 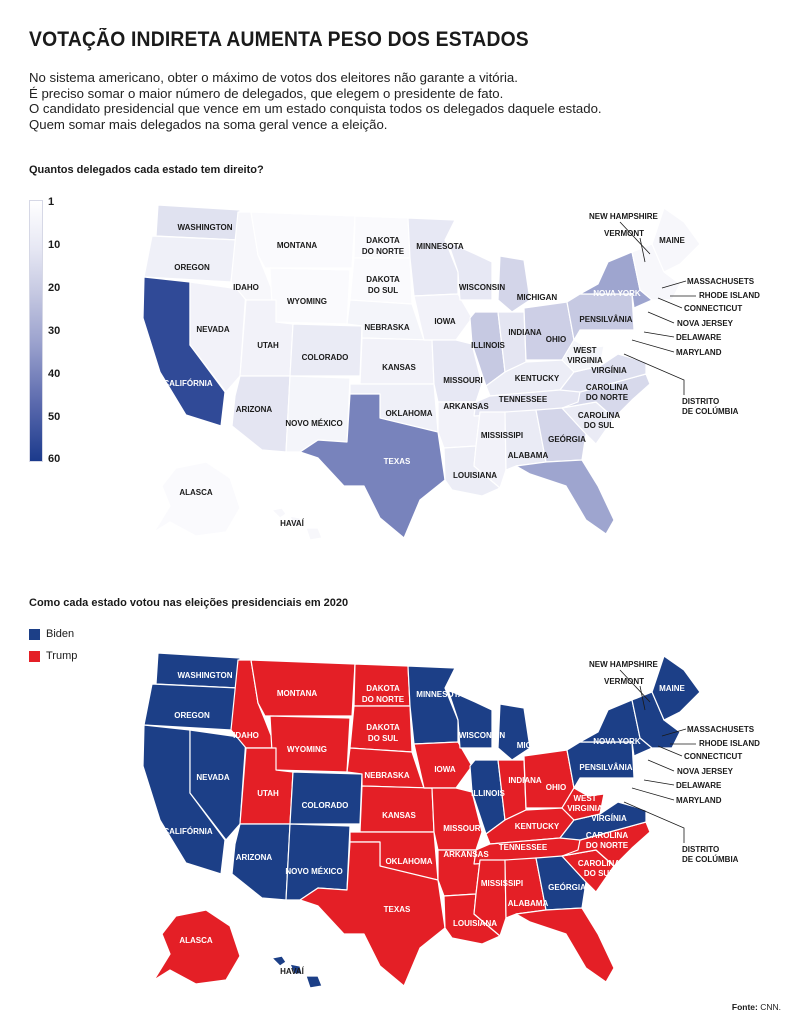 I want to click on scale-label: 1, so click(x=51, y=202).